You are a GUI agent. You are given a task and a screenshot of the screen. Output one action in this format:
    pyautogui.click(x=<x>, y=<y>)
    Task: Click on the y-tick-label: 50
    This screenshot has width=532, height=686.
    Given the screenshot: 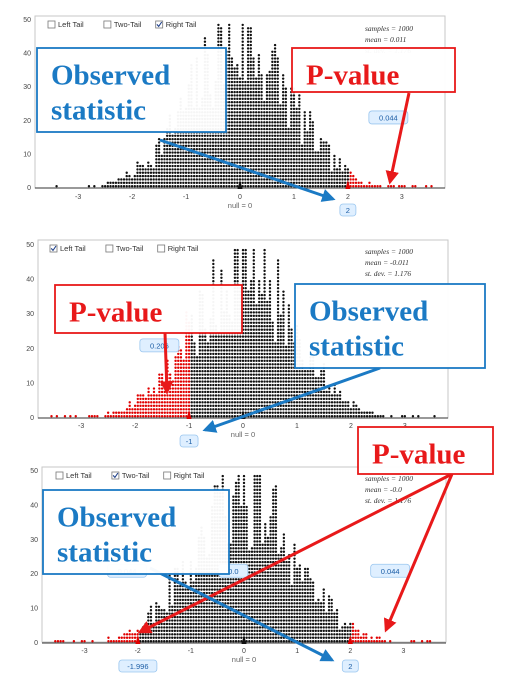 What is the action you would take?
    pyautogui.click(x=30, y=245)
    